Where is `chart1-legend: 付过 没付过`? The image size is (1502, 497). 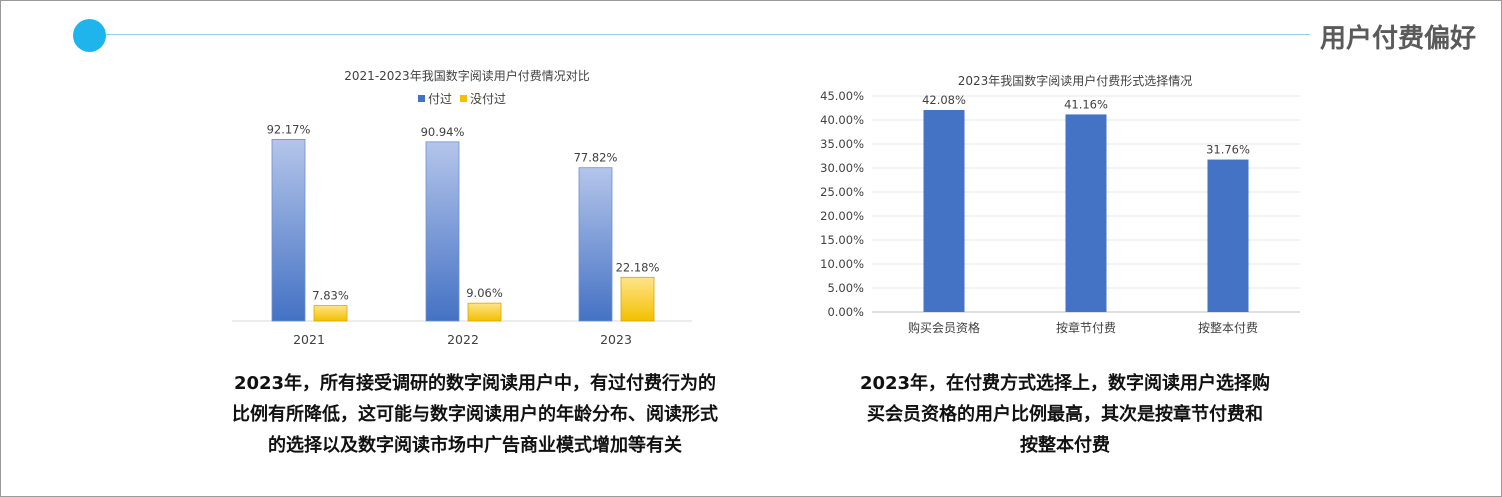 chart1-legend: 付过 没付过 is located at coordinates (462, 98).